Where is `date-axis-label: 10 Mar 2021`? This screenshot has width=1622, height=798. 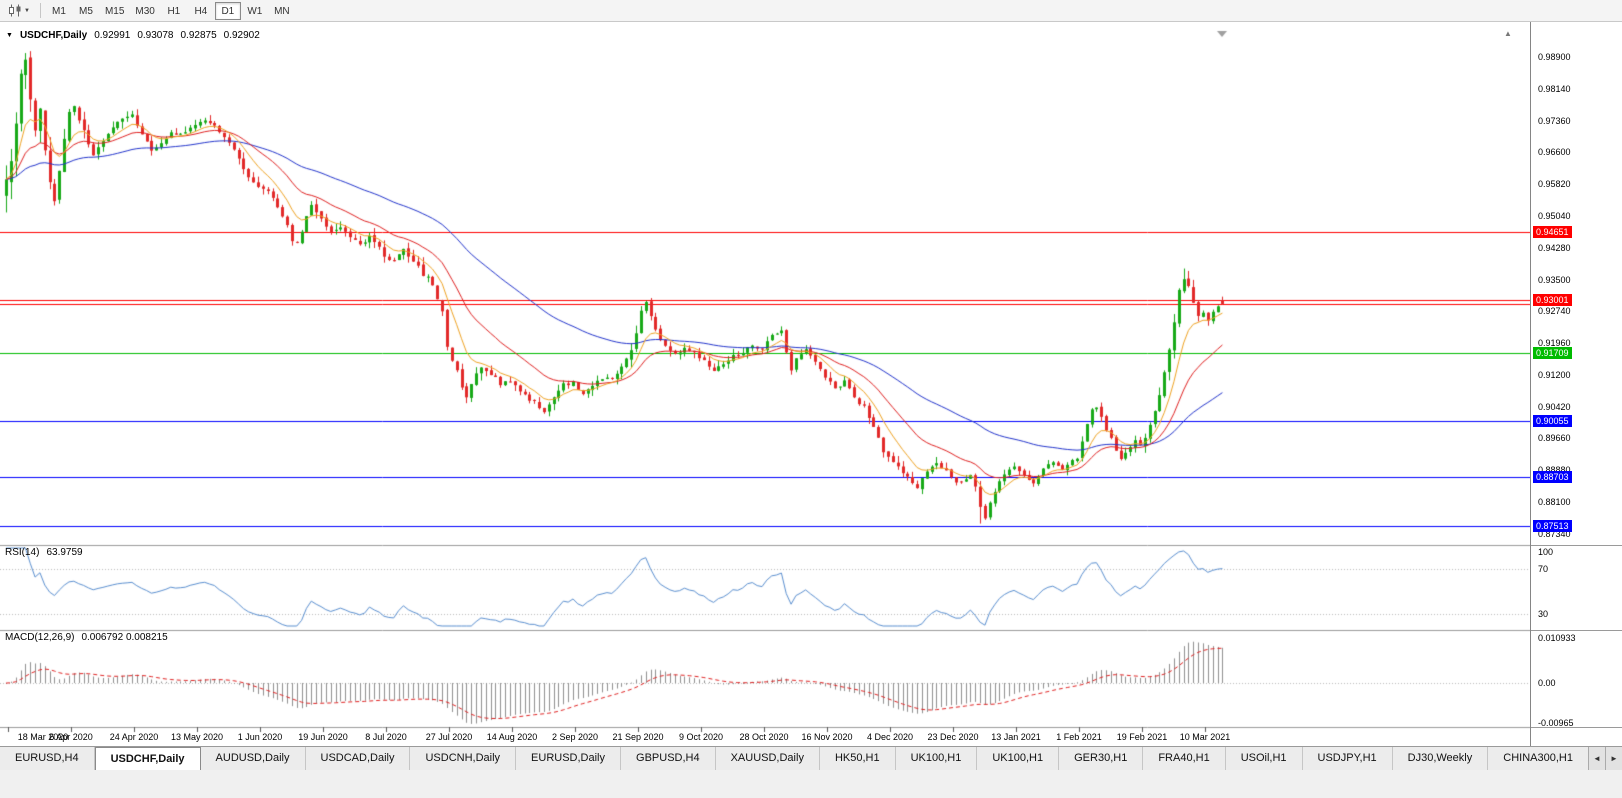 date-axis-label: 10 Mar 2021 is located at coordinates (1205, 737).